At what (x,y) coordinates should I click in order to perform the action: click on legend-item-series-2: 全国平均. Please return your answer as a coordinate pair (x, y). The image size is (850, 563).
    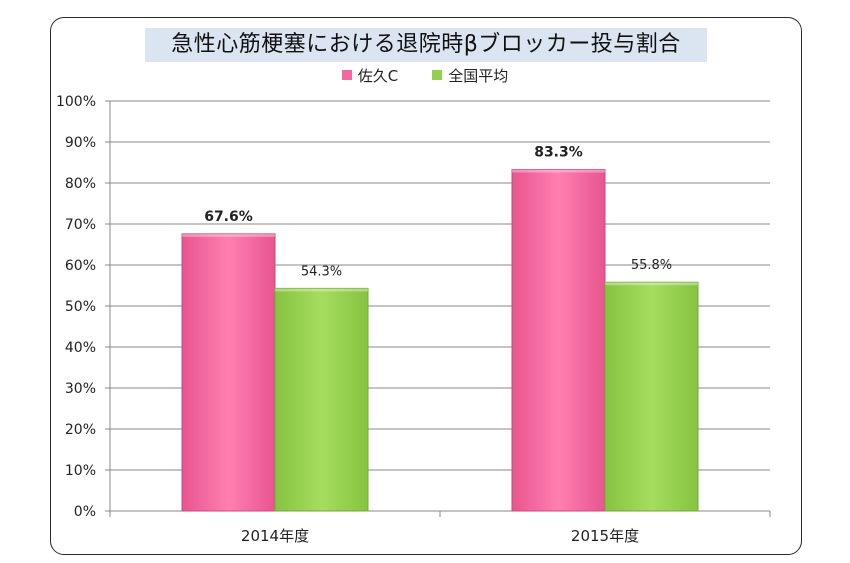
    Looking at the image, I should click on (470, 75).